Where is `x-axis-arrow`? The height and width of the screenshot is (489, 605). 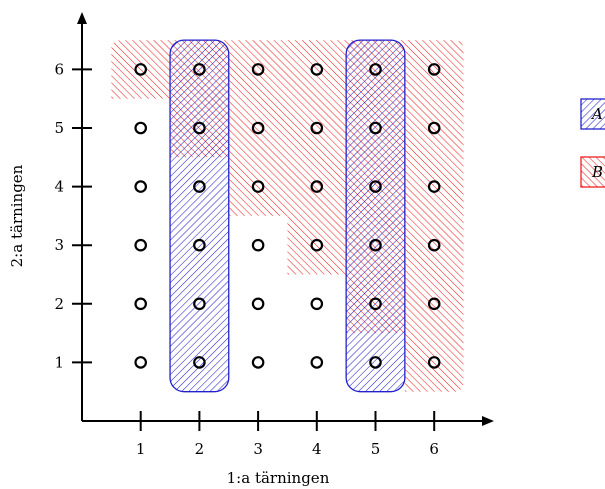 x-axis-arrow is located at coordinates (488, 421).